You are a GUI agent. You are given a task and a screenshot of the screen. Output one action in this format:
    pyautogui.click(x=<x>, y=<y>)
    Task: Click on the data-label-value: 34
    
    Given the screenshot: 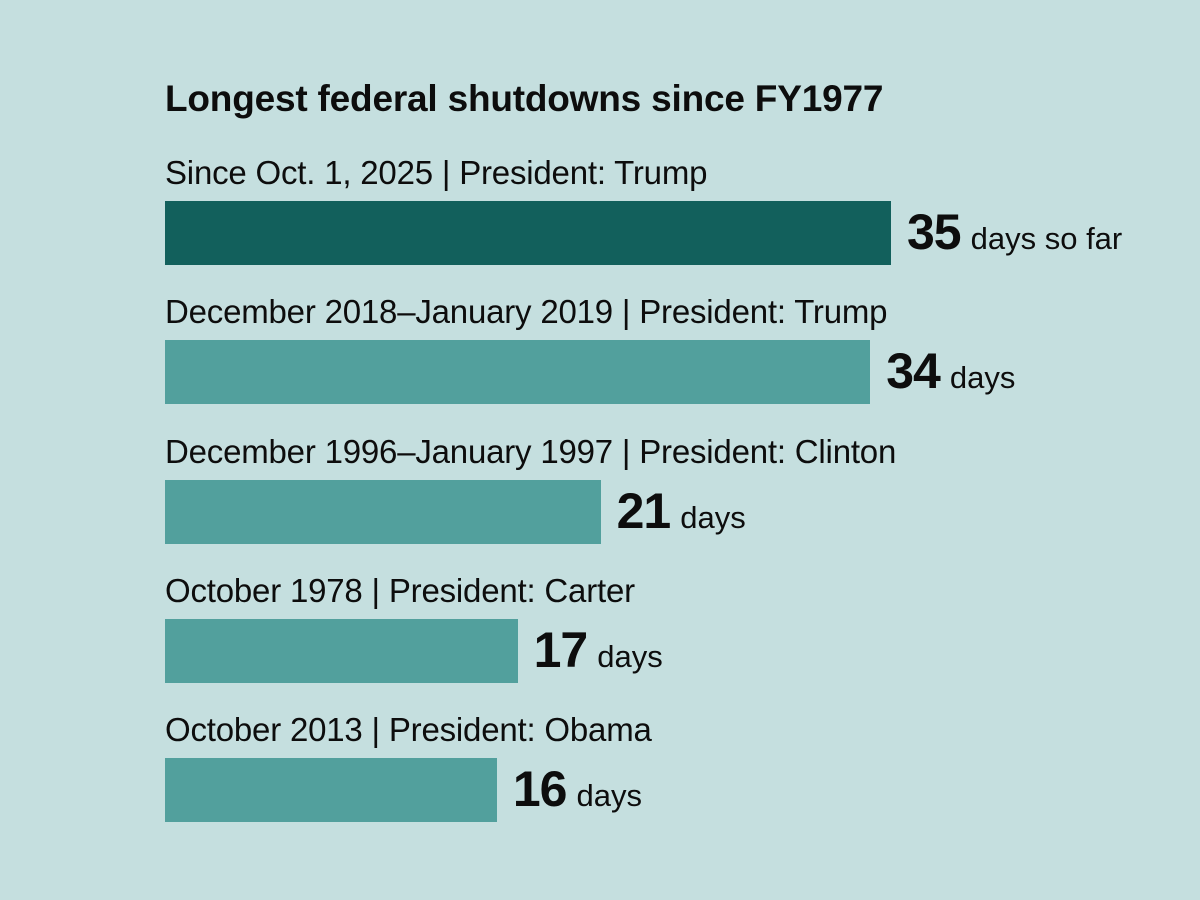 What is the action you would take?
    pyautogui.click(x=913, y=371)
    